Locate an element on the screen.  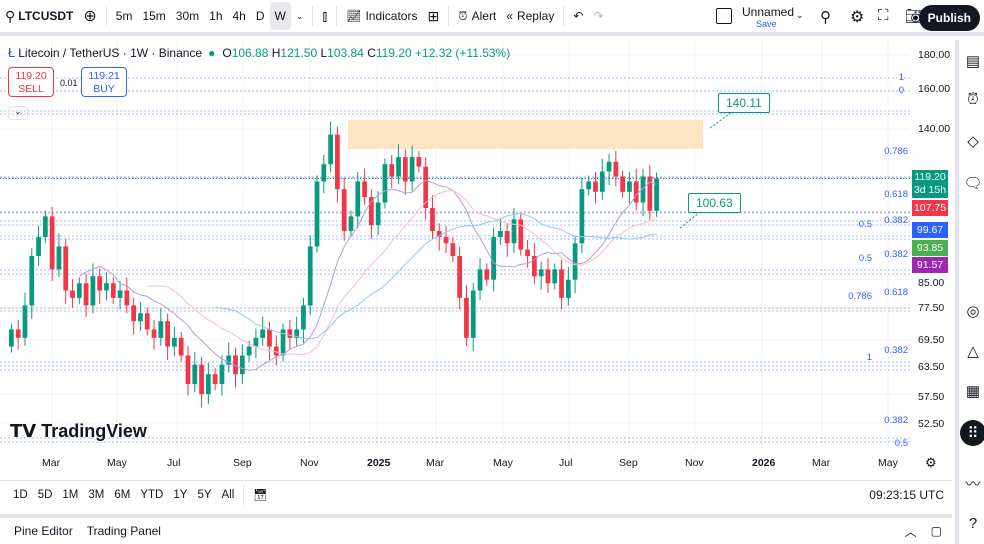
indicators-icon: 📈︎ is located at coordinates (354, 16).